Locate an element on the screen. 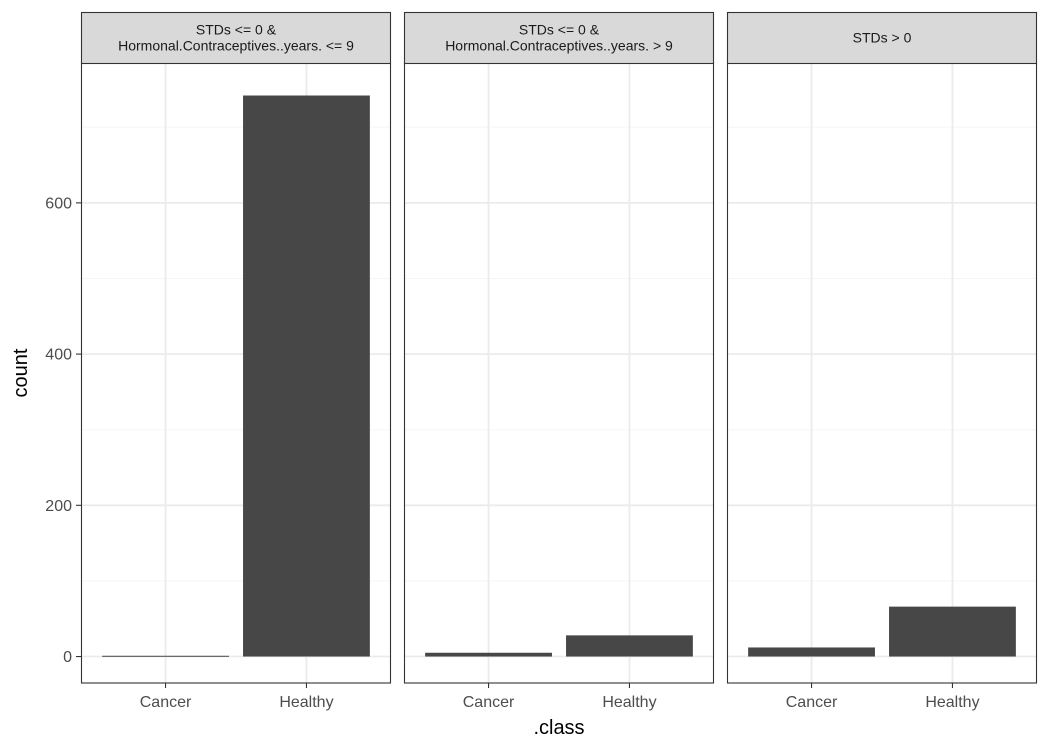 Image resolution: width=1050 pixels, height=750 pixels. strip-label: STDs > 0 is located at coordinates (882, 38).